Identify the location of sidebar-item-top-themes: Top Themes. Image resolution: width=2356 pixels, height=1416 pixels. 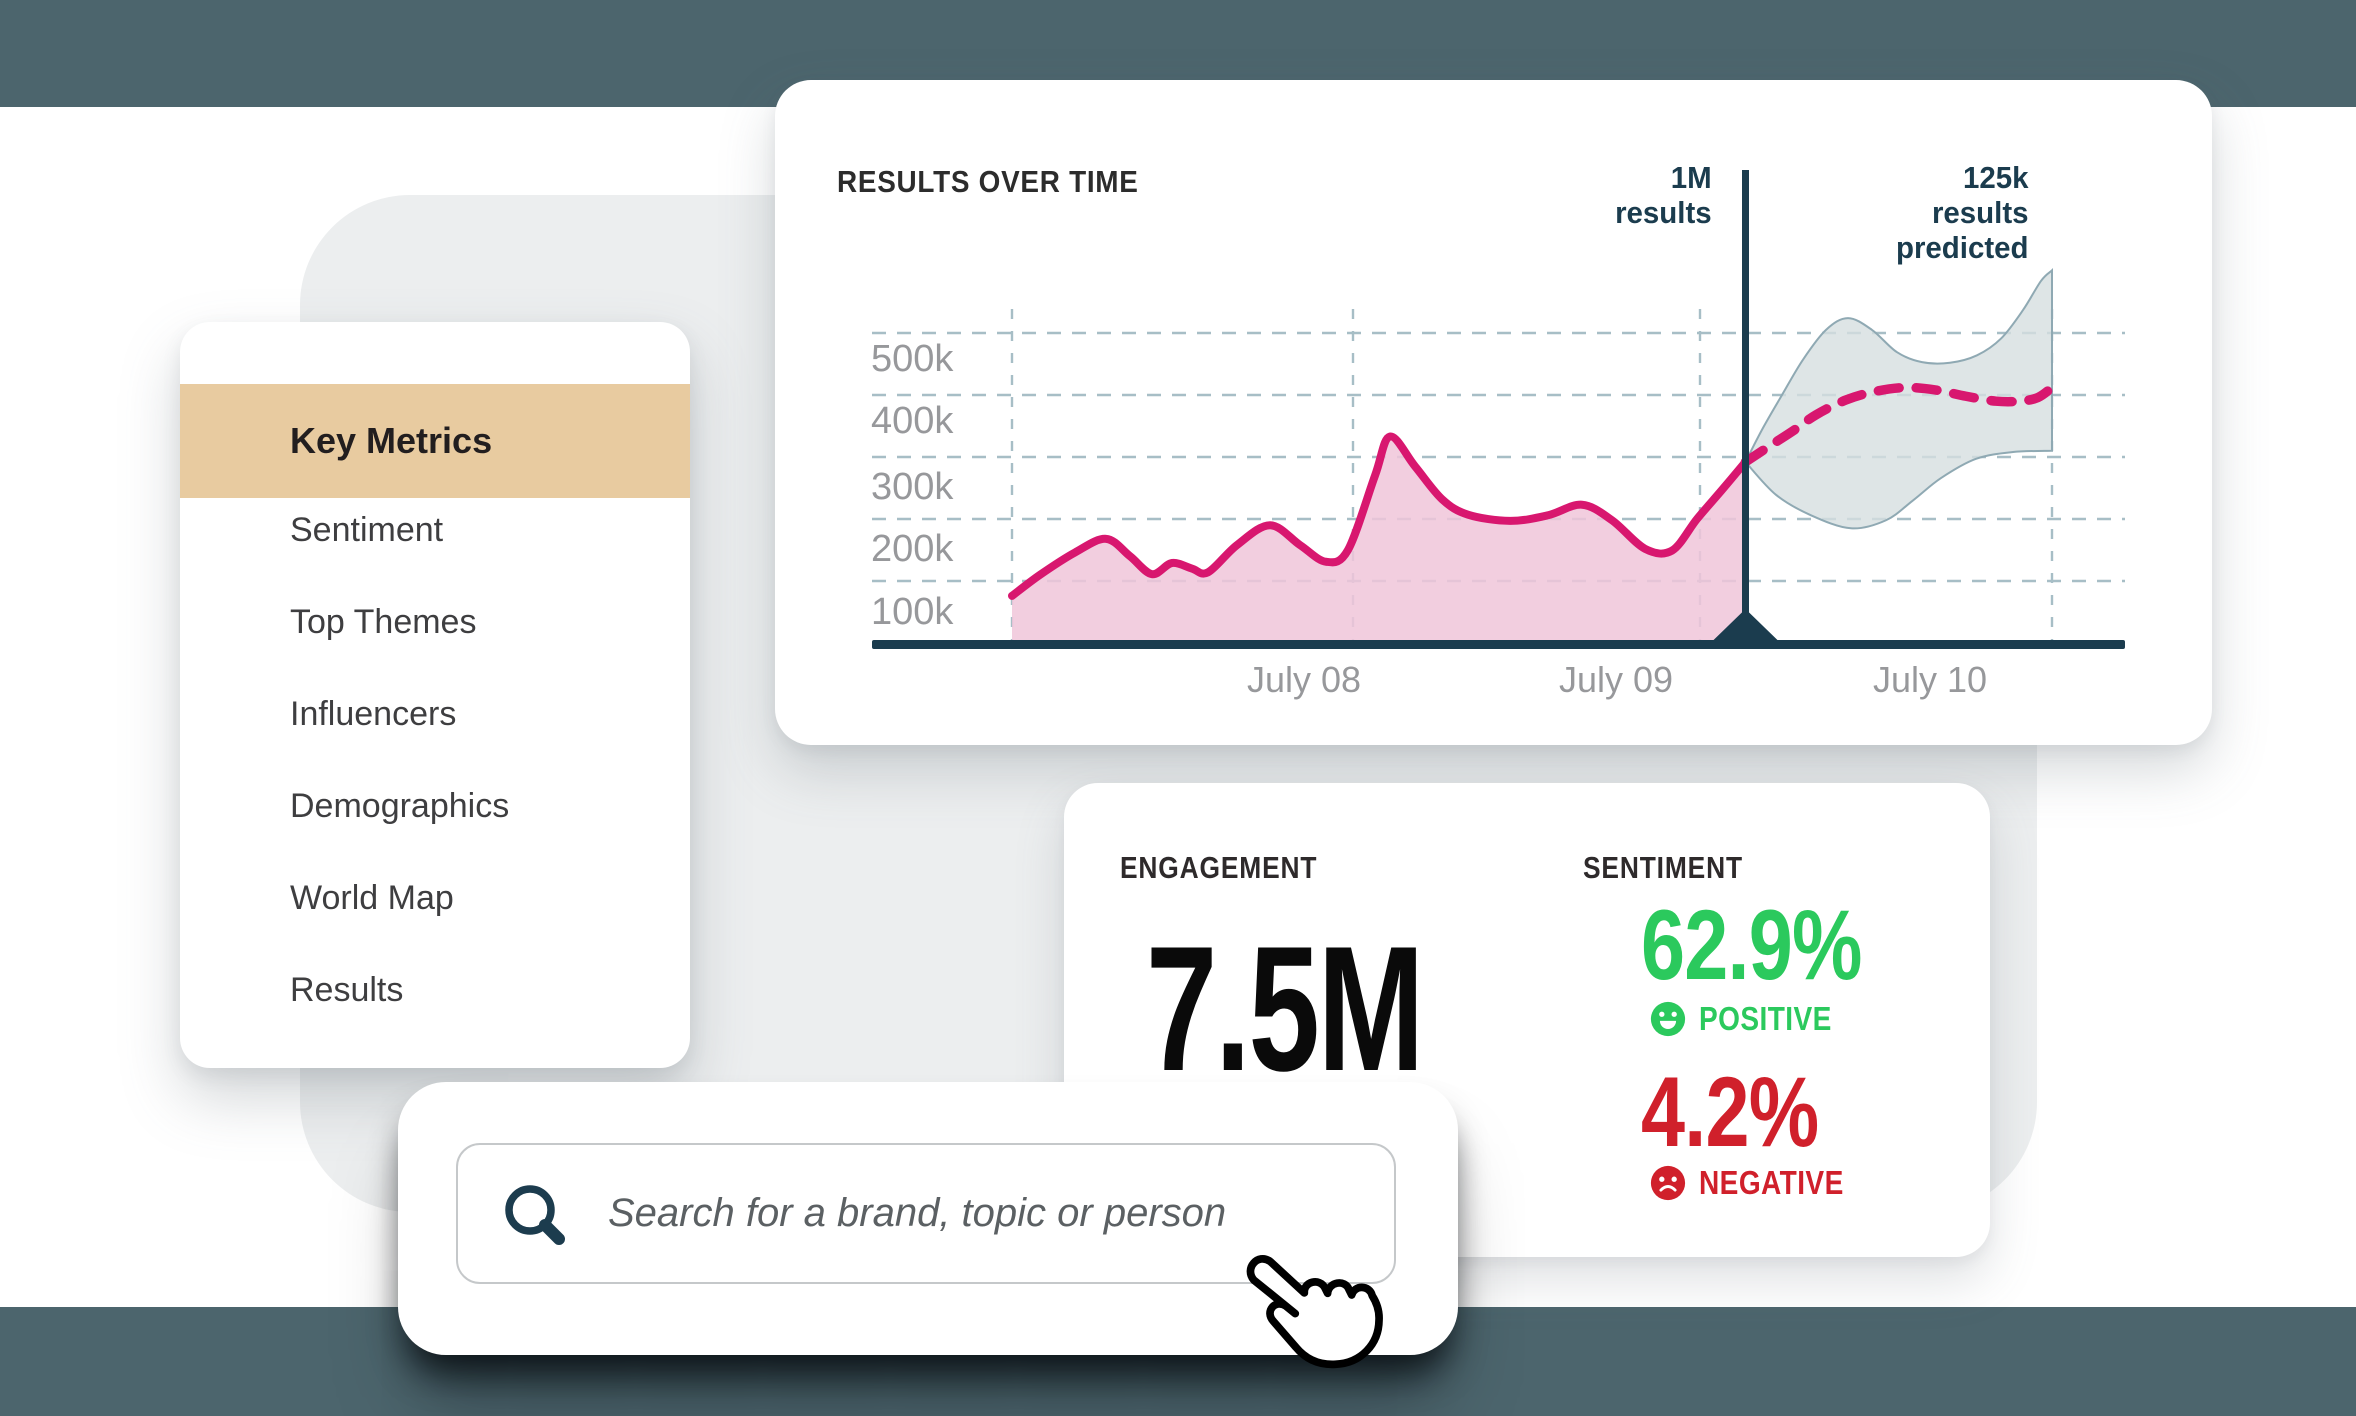
(383, 622).